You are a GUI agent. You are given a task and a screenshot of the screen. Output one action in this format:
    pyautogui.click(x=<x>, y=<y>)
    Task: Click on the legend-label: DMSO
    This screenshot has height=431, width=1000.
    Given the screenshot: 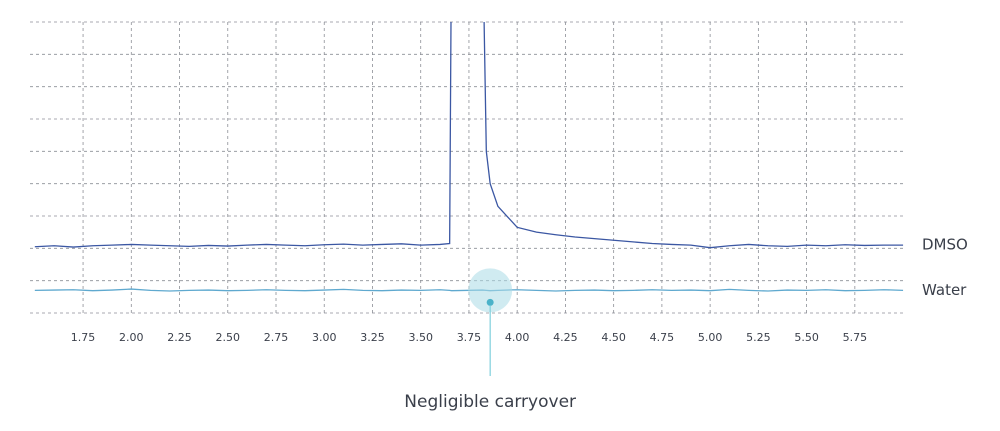 What is the action you would take?
    pyautogui.click(x=945, y=245)
    